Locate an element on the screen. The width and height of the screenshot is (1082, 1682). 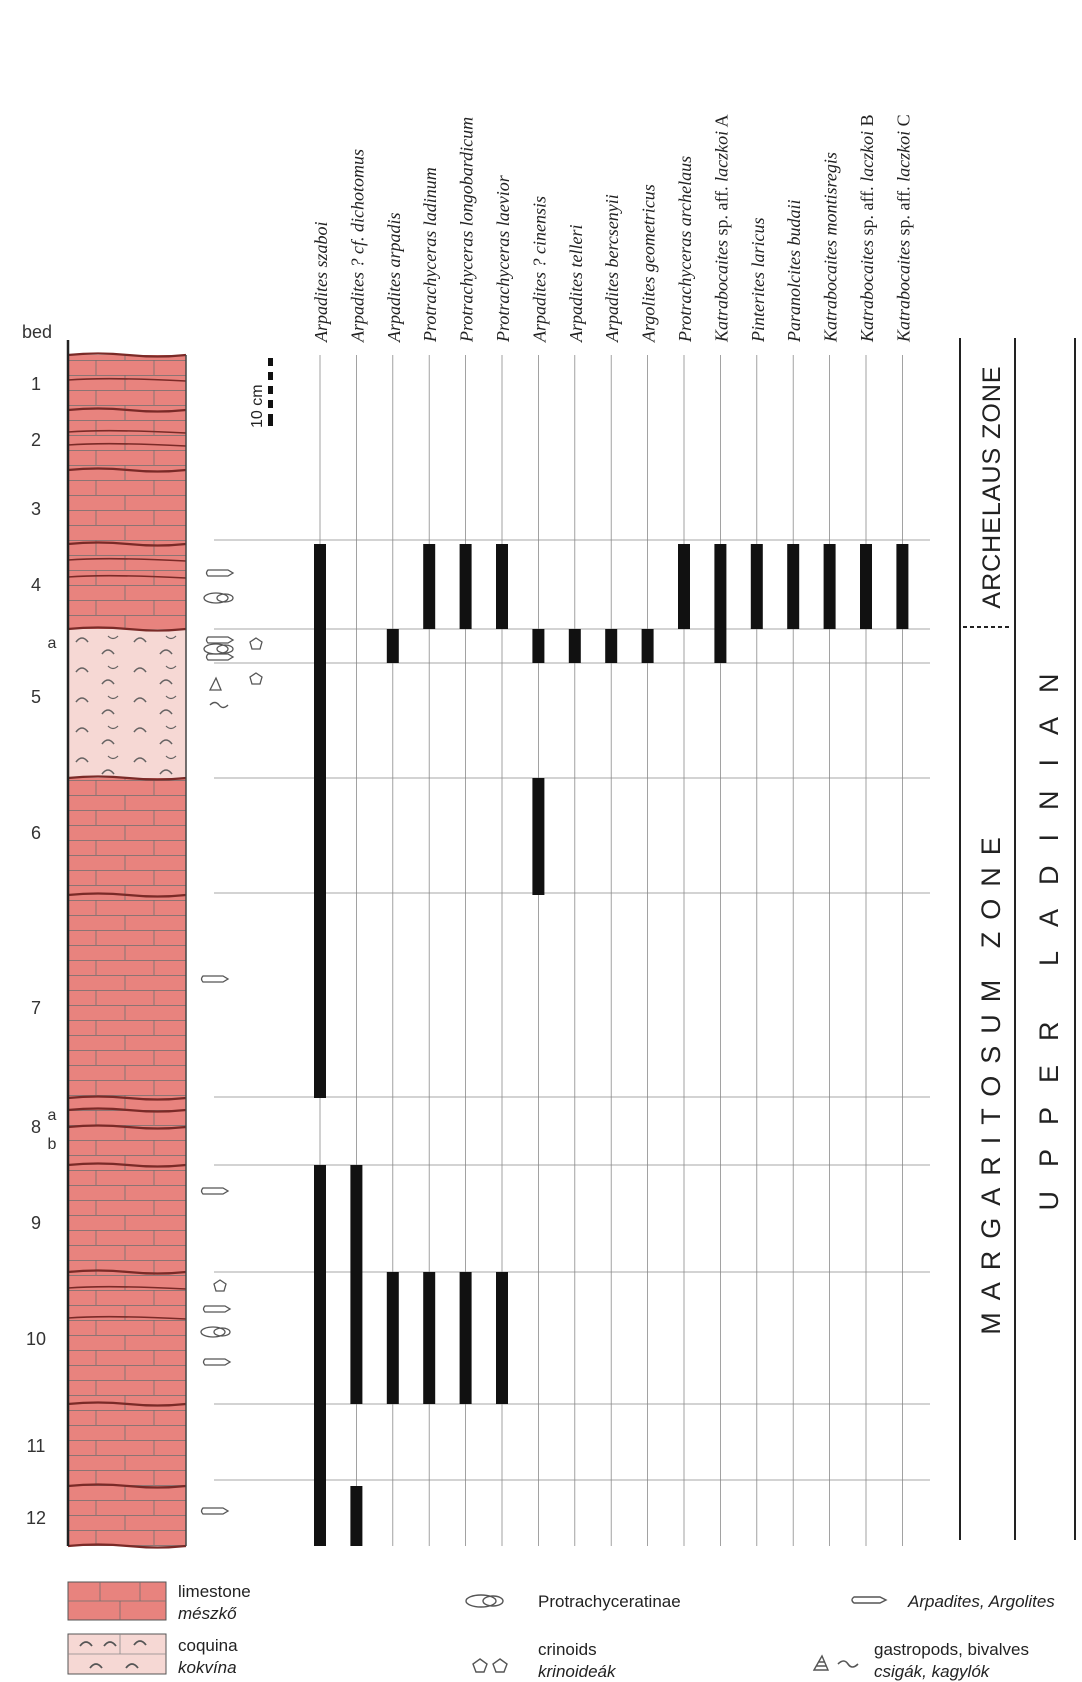
taxon-label: Protrachyceras laevior is located at coordinates (503, 258).